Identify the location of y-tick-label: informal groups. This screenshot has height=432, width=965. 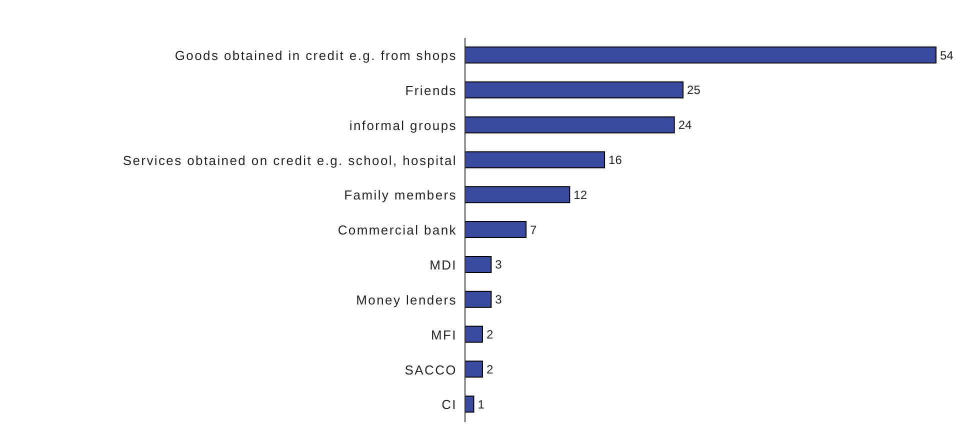
(403, 125).